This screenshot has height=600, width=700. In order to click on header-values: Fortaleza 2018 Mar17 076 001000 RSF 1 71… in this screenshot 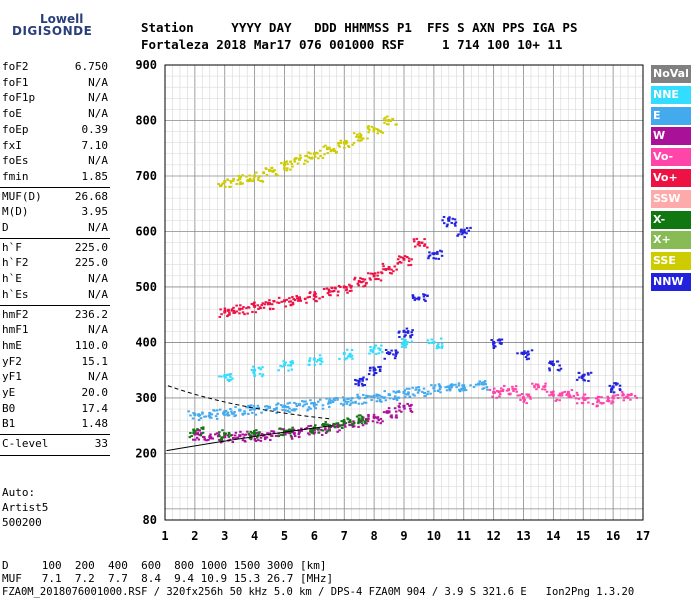, I will do `click(352, 44)`.